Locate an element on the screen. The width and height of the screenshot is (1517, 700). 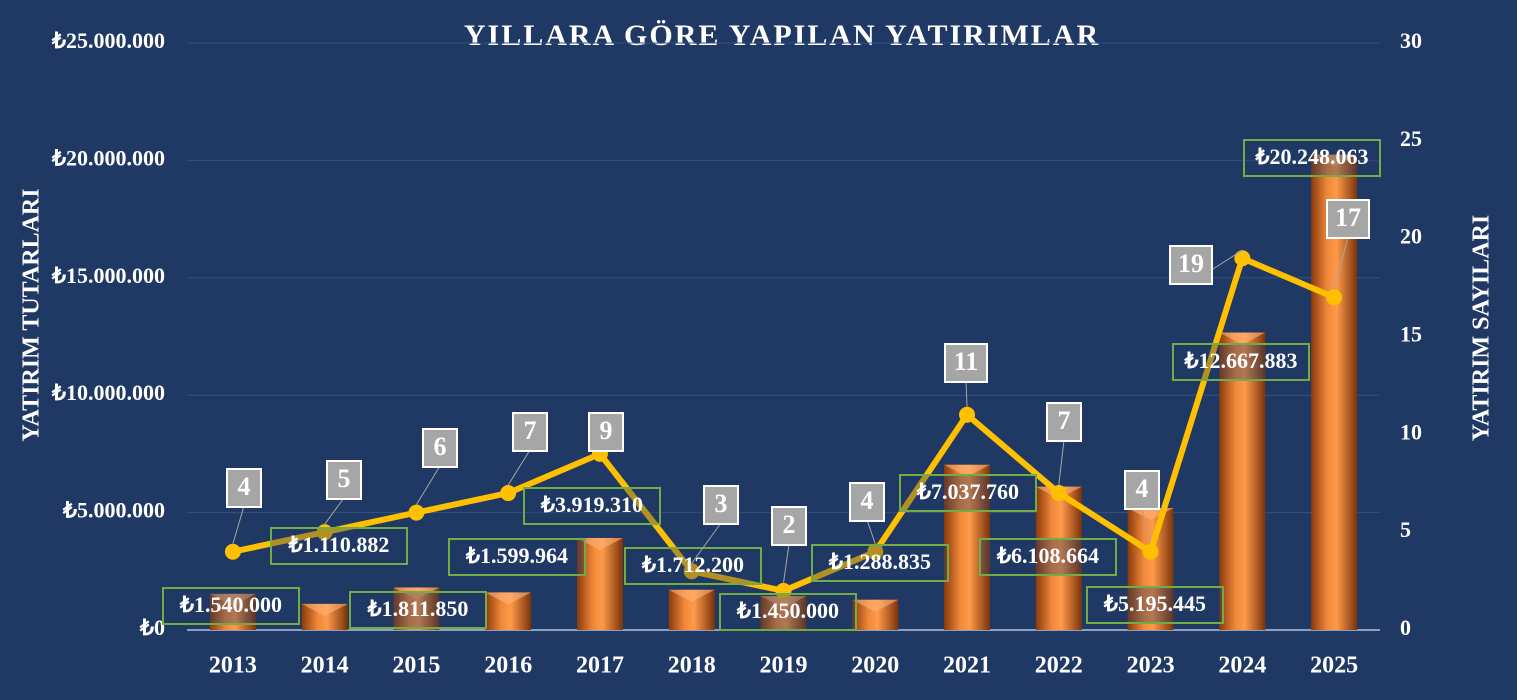
bar-value-label: ₺20.248.063 is located at coordinates (1312, 156).